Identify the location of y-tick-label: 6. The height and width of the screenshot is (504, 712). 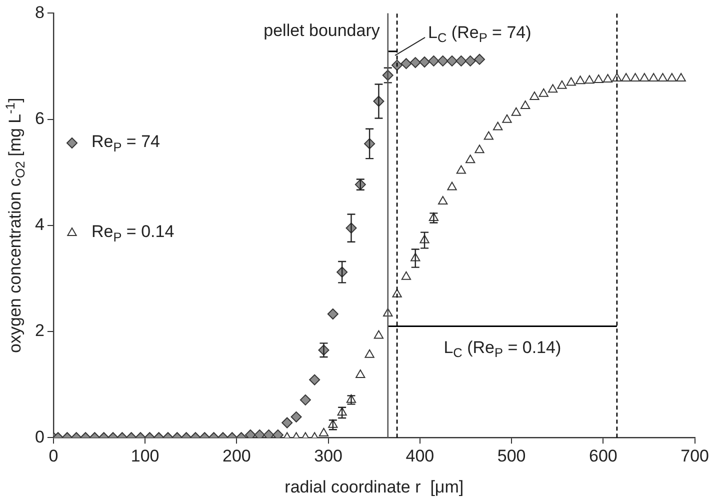
(39, 118).